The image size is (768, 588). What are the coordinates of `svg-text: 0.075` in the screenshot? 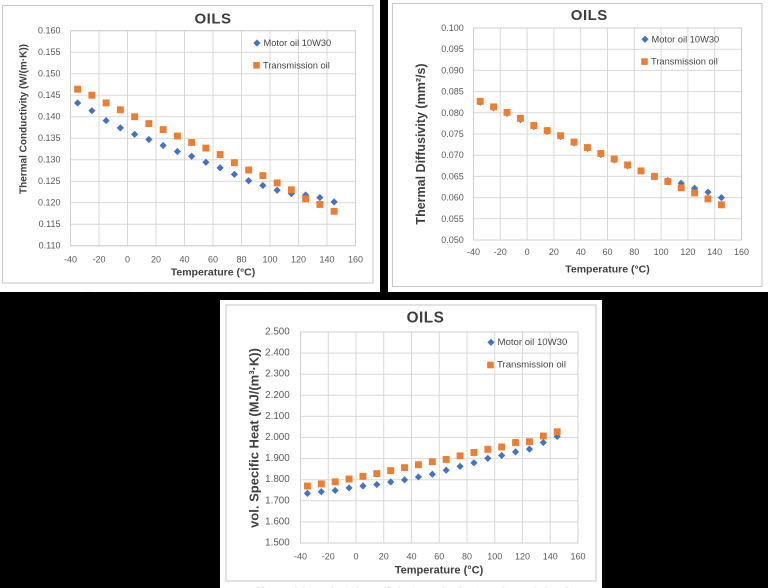 It's located at (452, 134).